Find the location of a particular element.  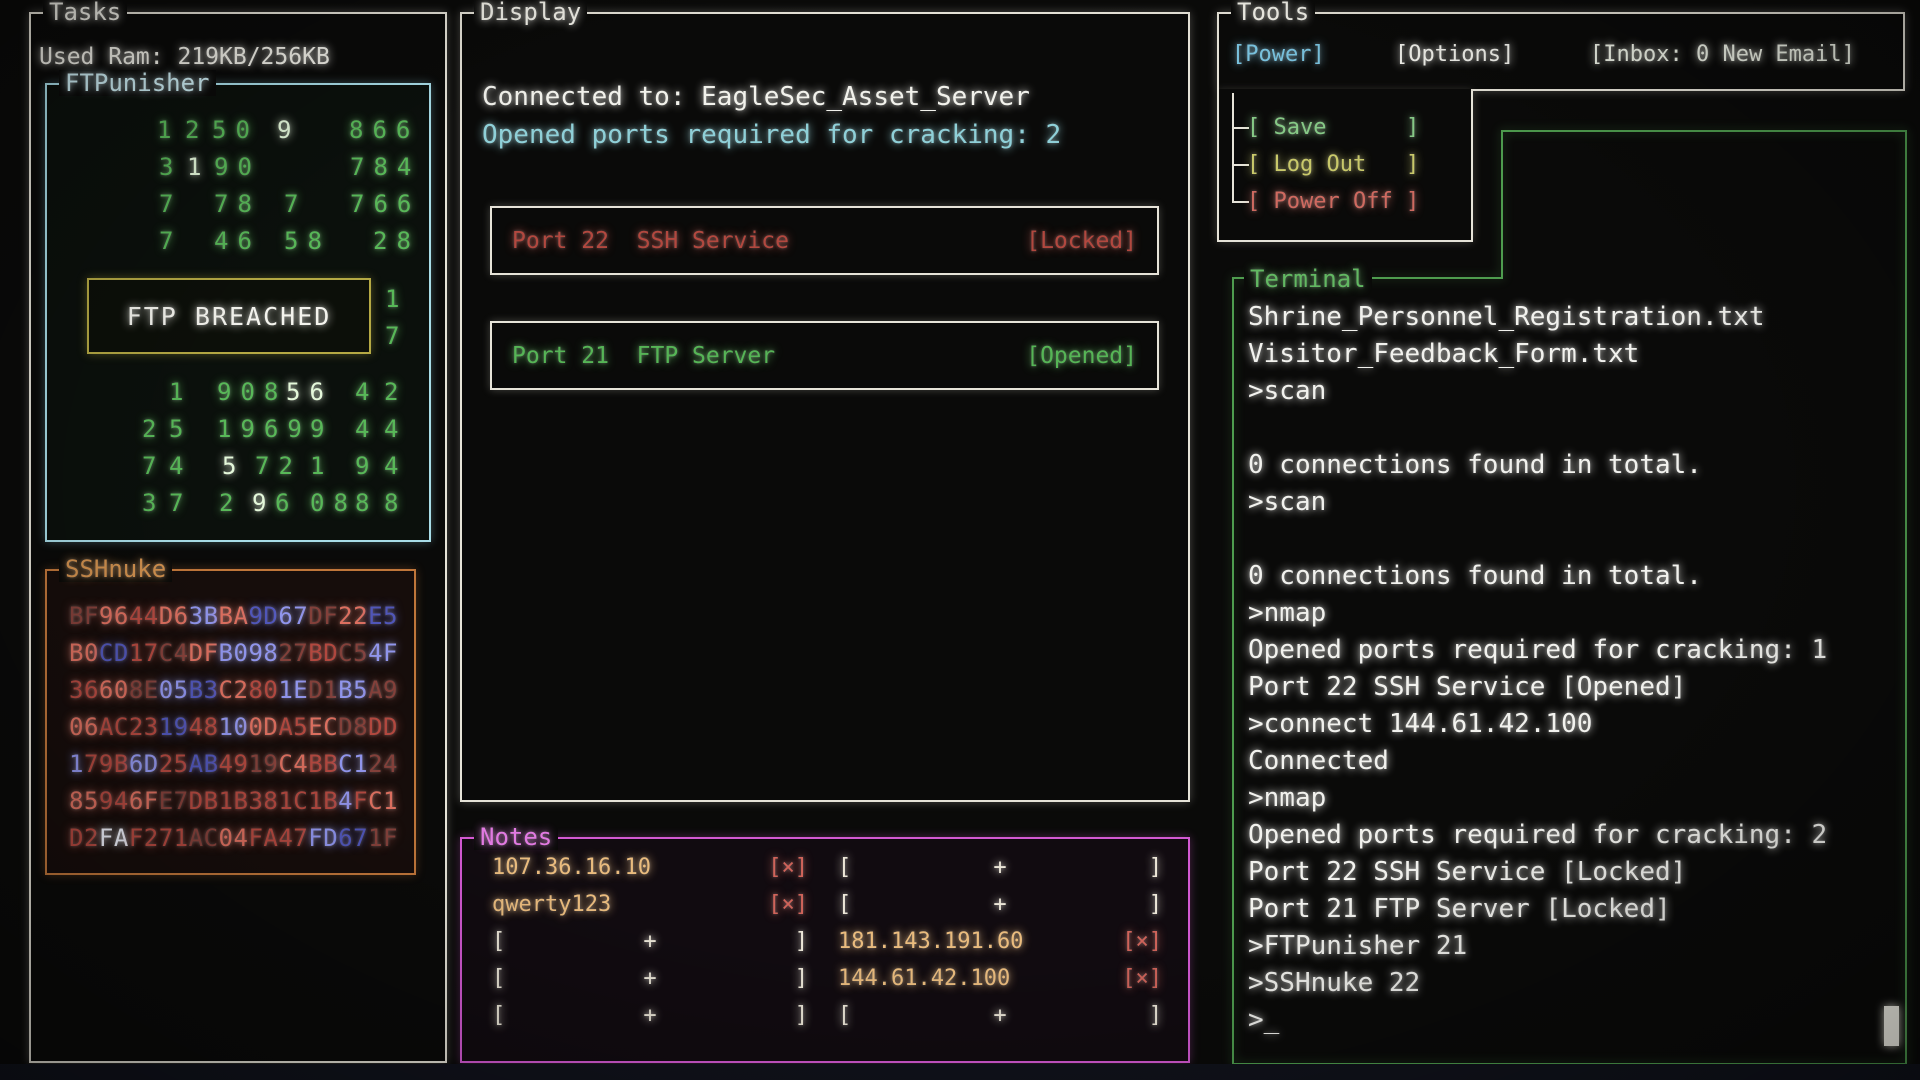

hex-segment: BD is located at coordinates (323, 653).